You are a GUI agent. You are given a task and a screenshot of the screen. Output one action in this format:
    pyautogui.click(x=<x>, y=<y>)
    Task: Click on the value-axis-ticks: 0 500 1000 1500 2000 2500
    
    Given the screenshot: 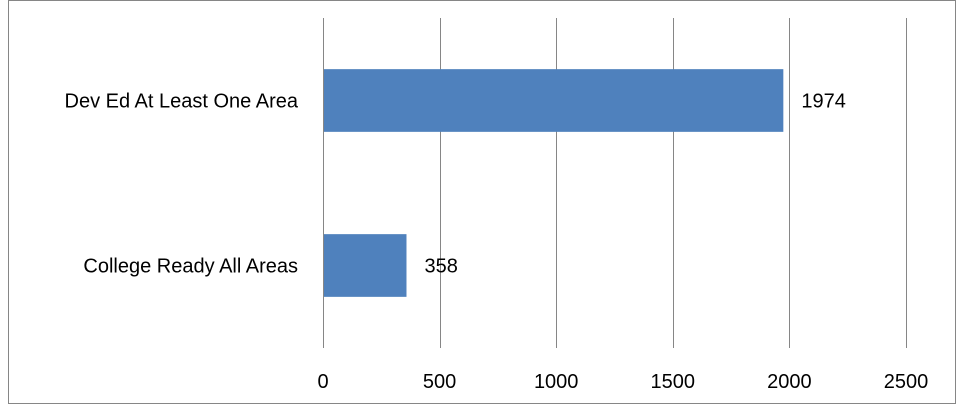 What is the action you would take?
    pyautogui.click(x=622, y=382)
    